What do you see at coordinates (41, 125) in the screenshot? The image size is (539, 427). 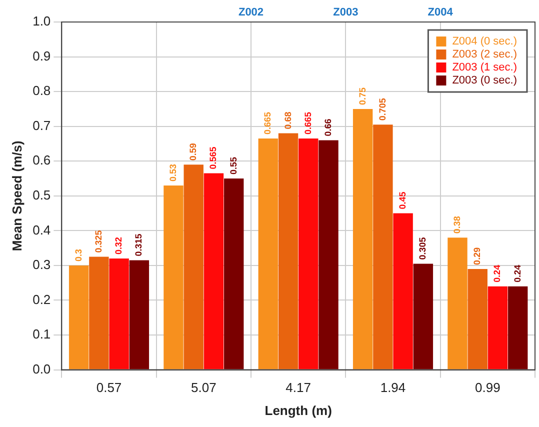 I see `y-tick-label: 0.7` at bounding box center [41, 125].